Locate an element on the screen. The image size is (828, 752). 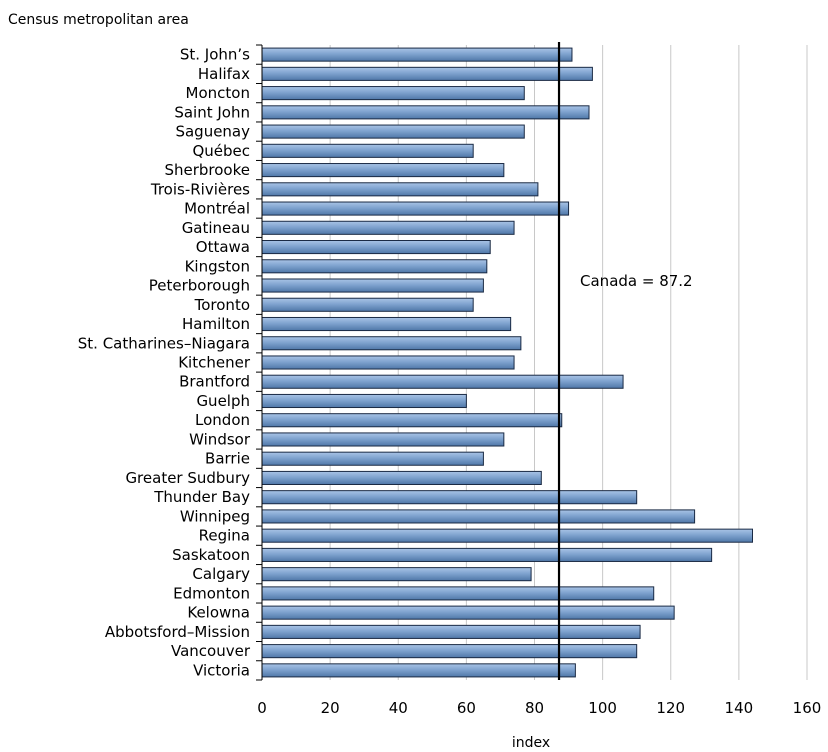
x-tick-label: 40 is located at coordinates (398, 708).